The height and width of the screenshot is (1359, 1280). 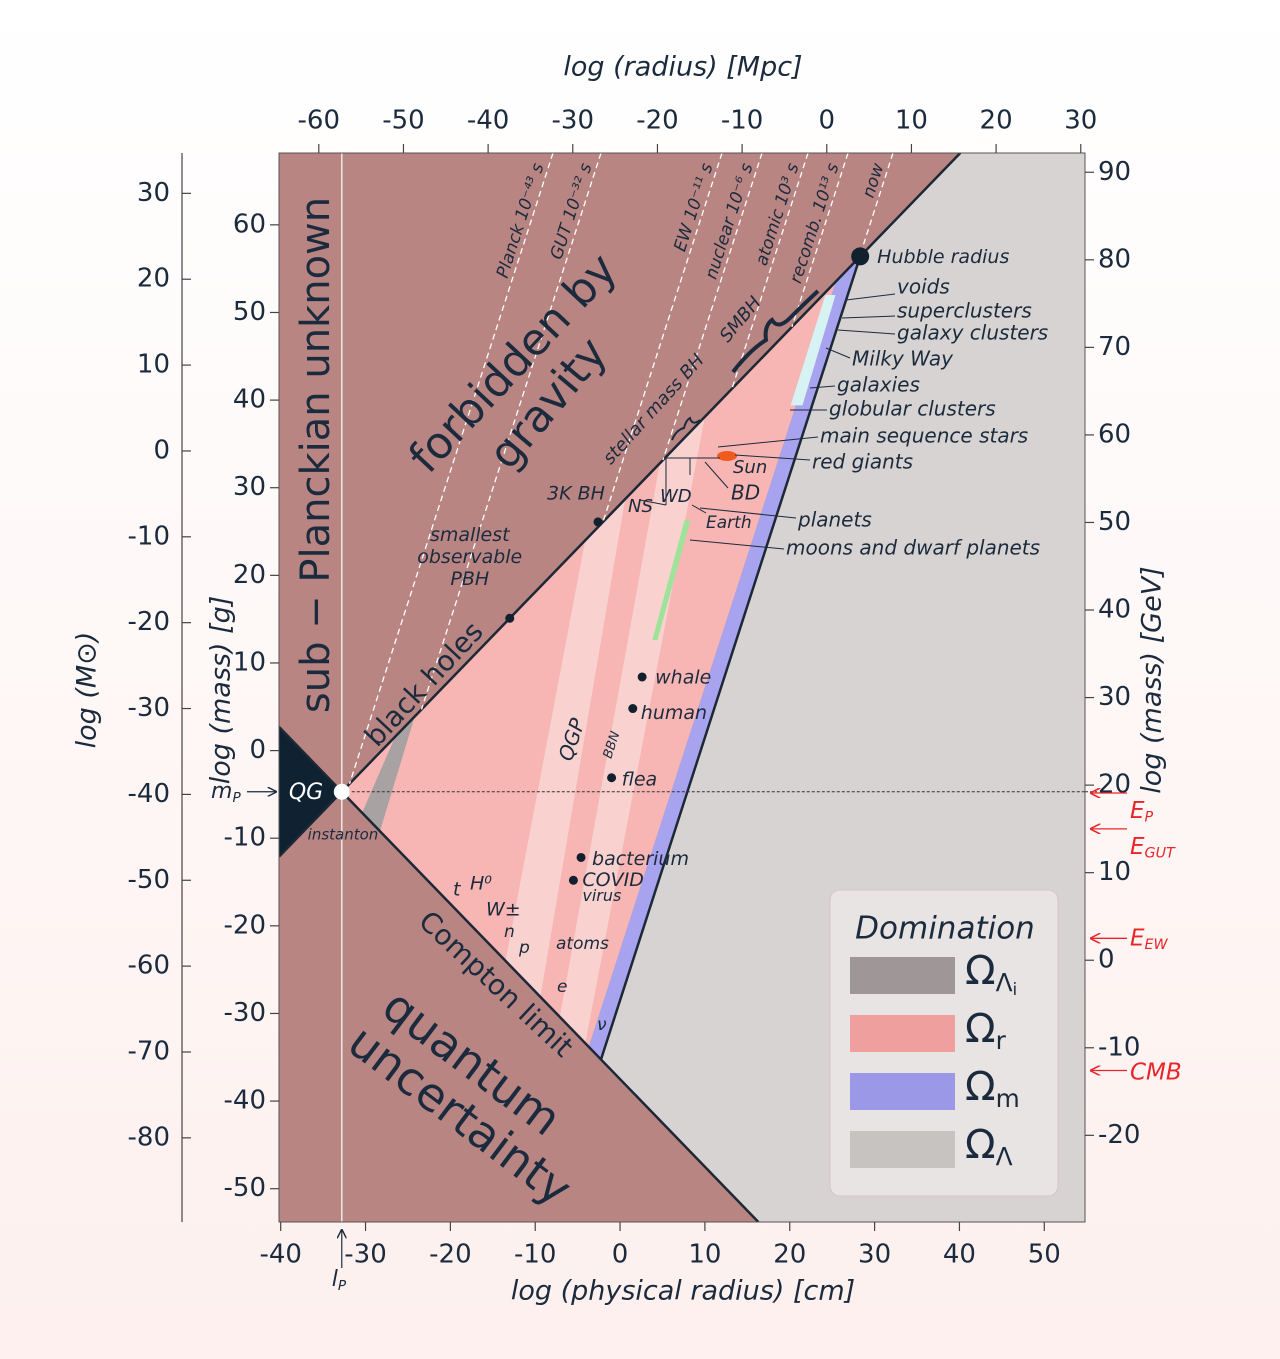 What do you see at coordinates (704, 1255) in the screenshot?
I see `x-tick-label: 10` at bounding box center [704, 1255].